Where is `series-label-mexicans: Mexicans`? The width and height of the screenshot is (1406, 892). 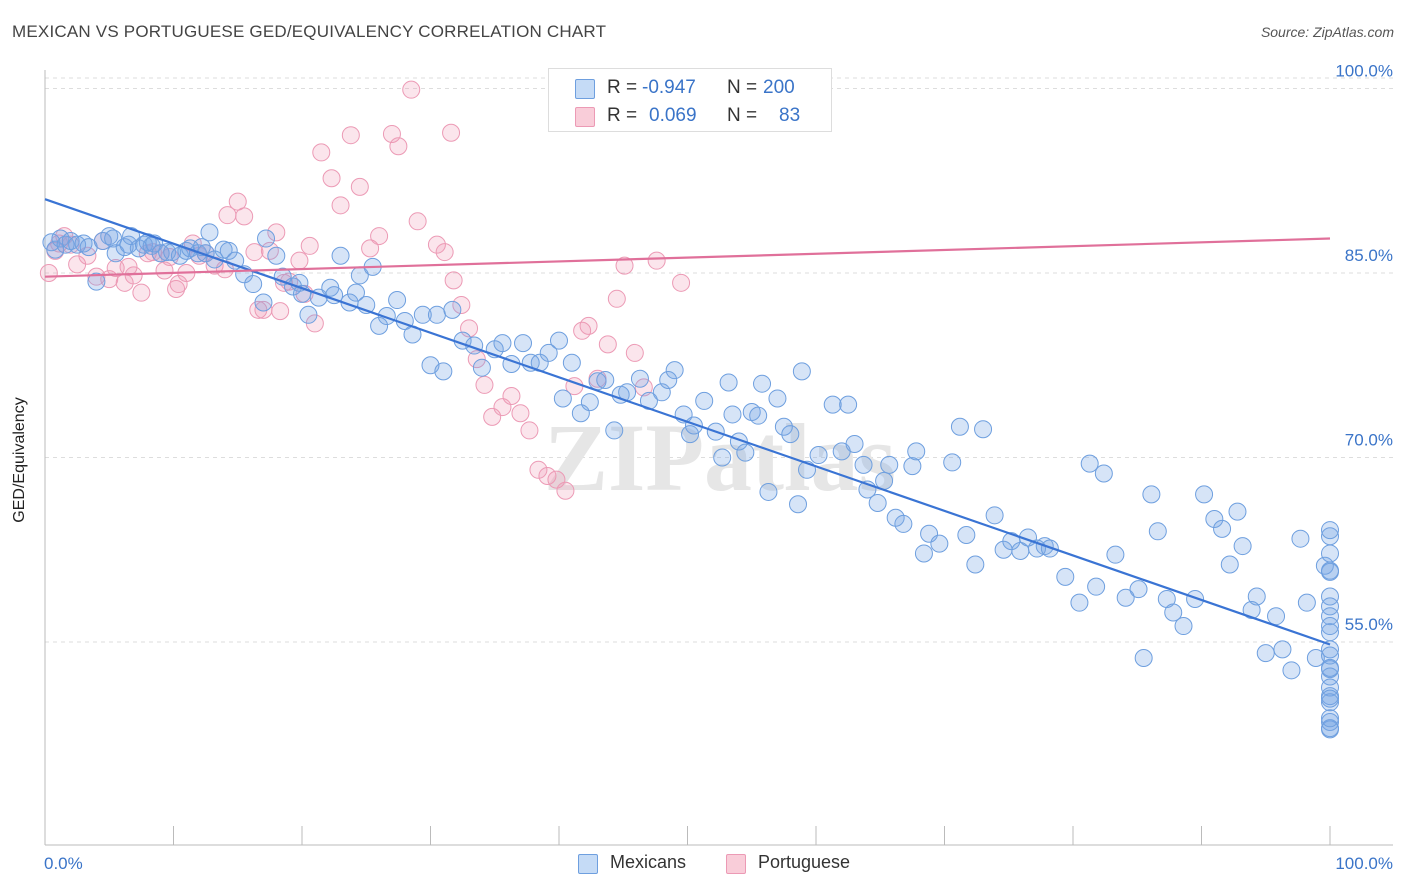
series-label-mexicans: Mexicans is located at coordinates (648, 862).